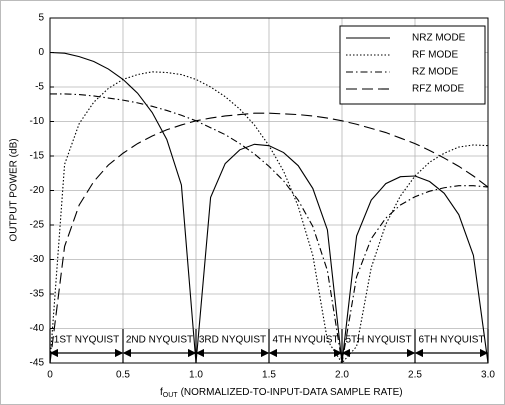 Image resolution: width=505 pixels, height=405 pixels. I want to click on y-tick-label: -20, so click(37, 190).